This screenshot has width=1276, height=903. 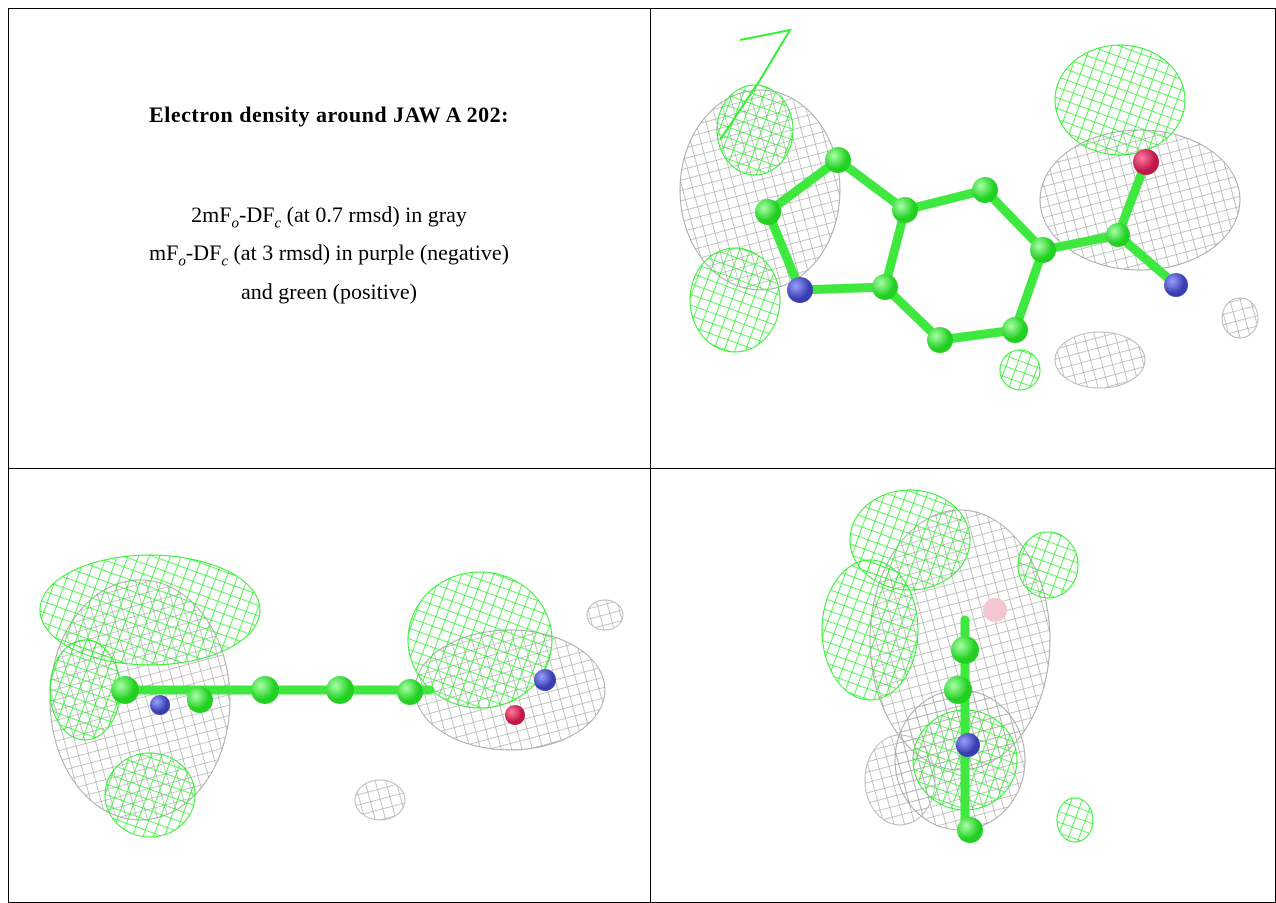 I want to click on caption-text: (at 3 rmsd) in purple (negative), so click(x=368, y=253).